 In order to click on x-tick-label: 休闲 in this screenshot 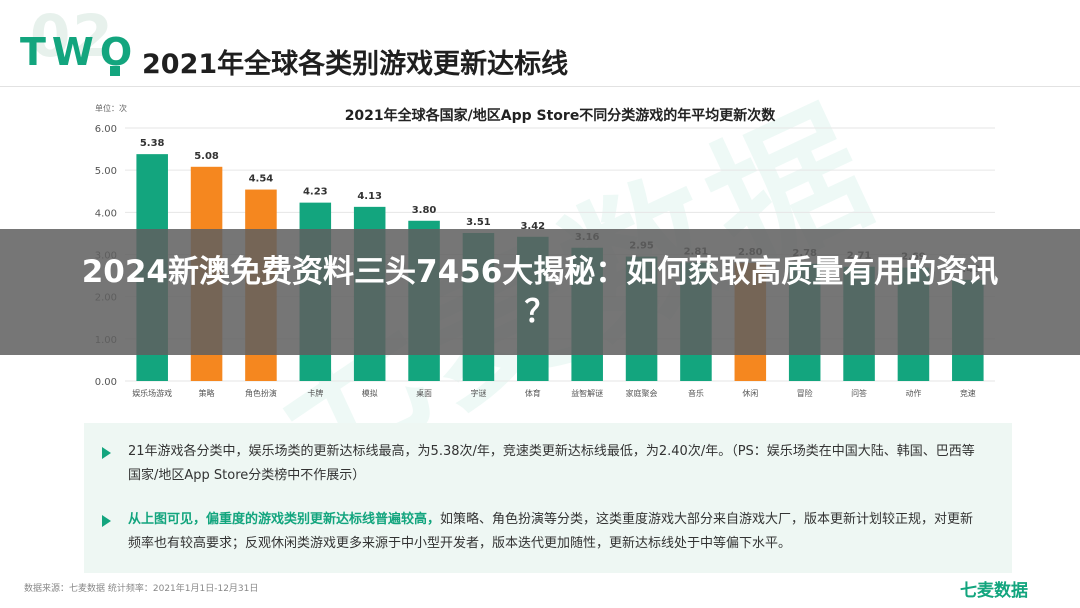, I will do `click(750, 393)`.